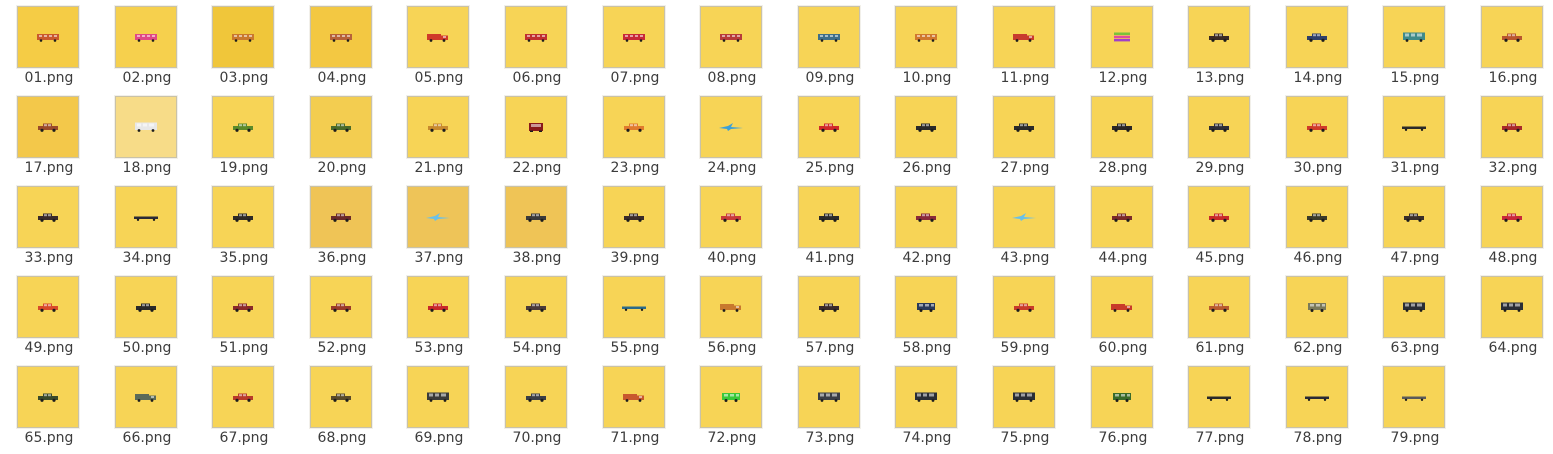  Describe the element at coordinates (1220, 258) in the screenshot. I see `file-name: 45.png` at that location.